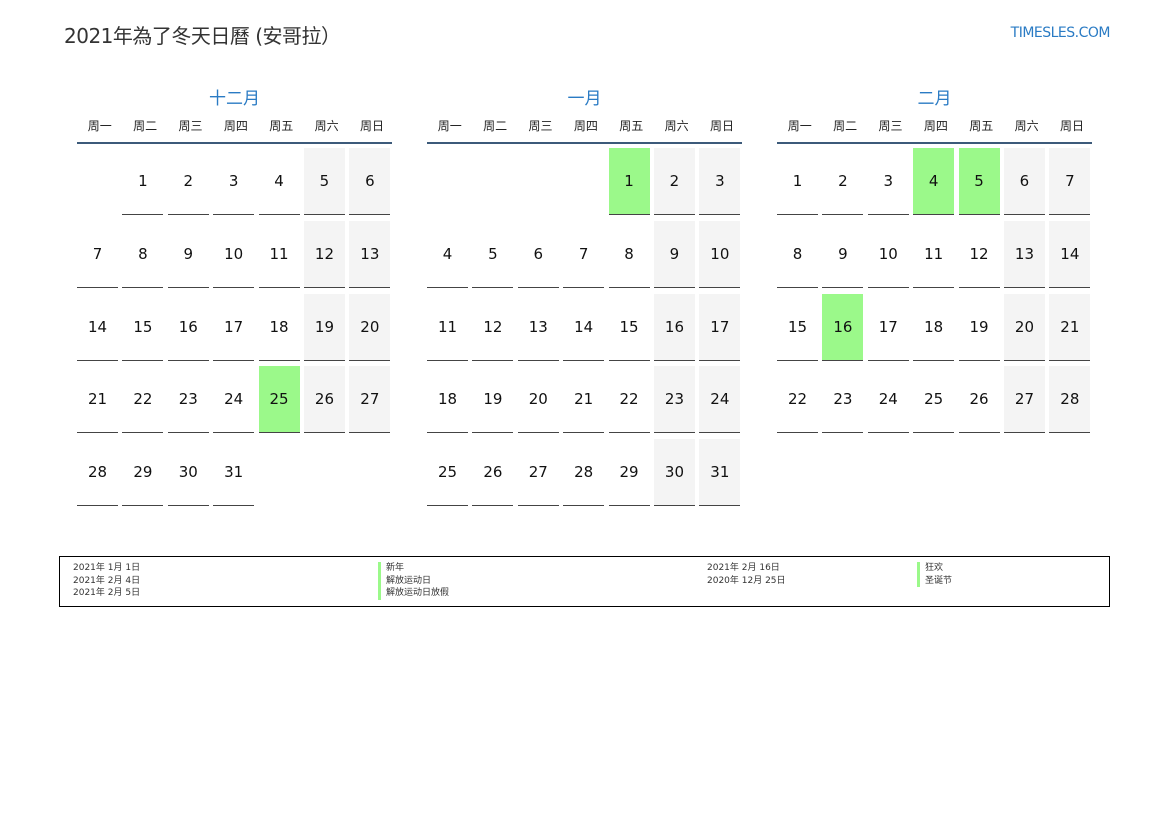  Describe the element at coordinates (934, 181) in the screenshot. I see `holiday-day-cell: 4` at that location.